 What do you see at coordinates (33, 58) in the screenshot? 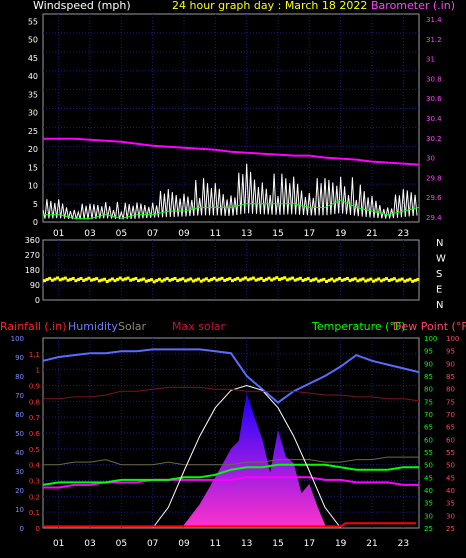
I see `wind-y-tick-label: 45` at bounding box center [33, 58].